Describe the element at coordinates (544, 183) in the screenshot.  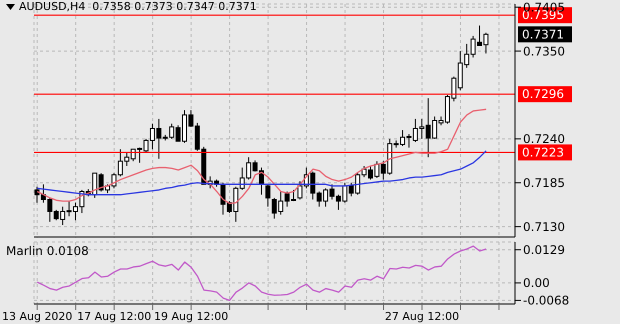
I see `y-tick-label: 0.7185` at that location.